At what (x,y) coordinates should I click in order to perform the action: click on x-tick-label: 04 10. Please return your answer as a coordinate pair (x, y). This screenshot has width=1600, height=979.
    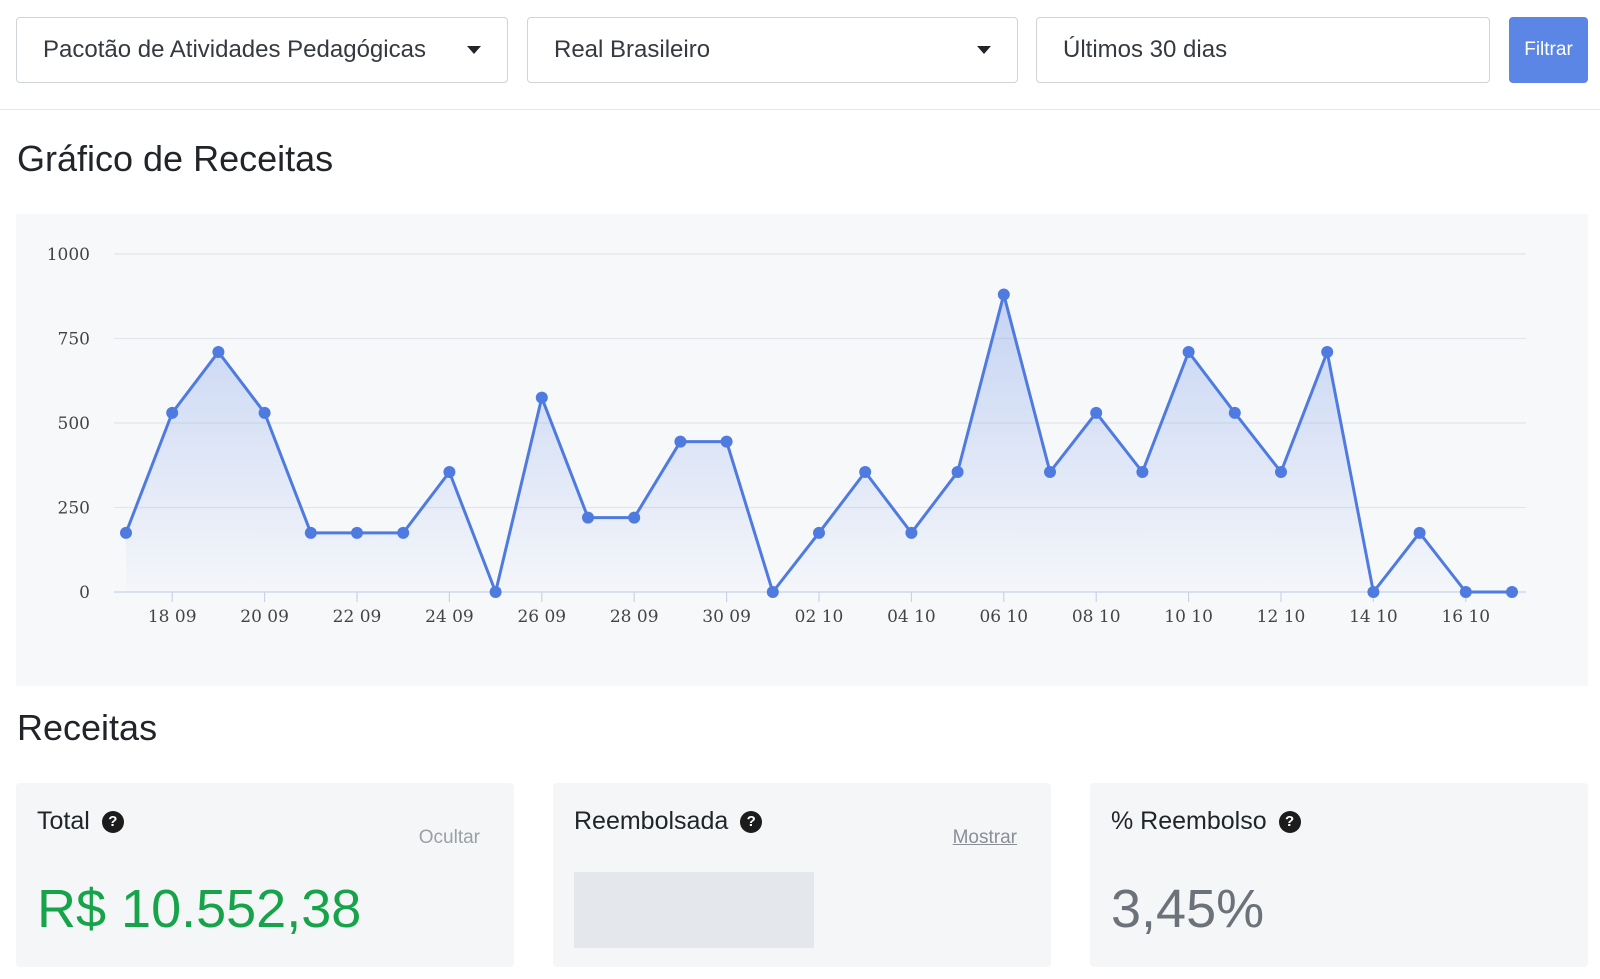
    Looking at the image, I should click on (911, 617).